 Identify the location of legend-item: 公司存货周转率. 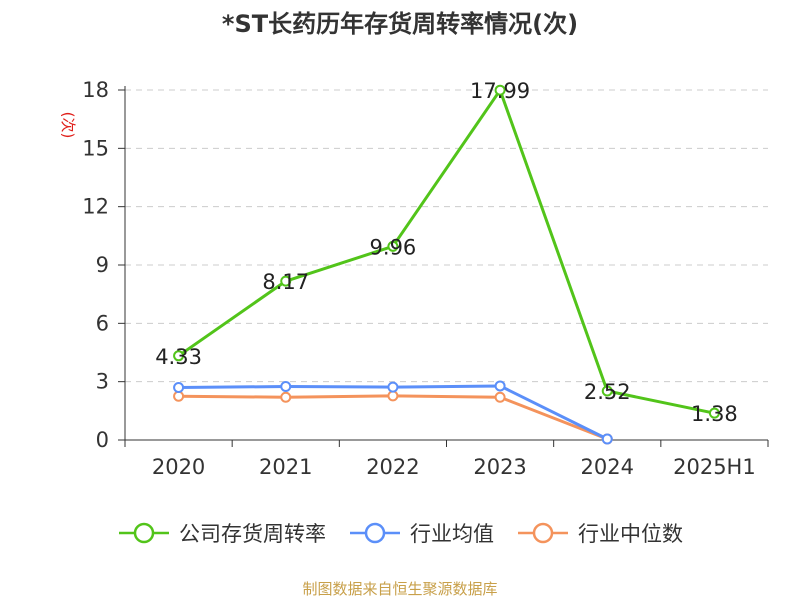
(221, 533).